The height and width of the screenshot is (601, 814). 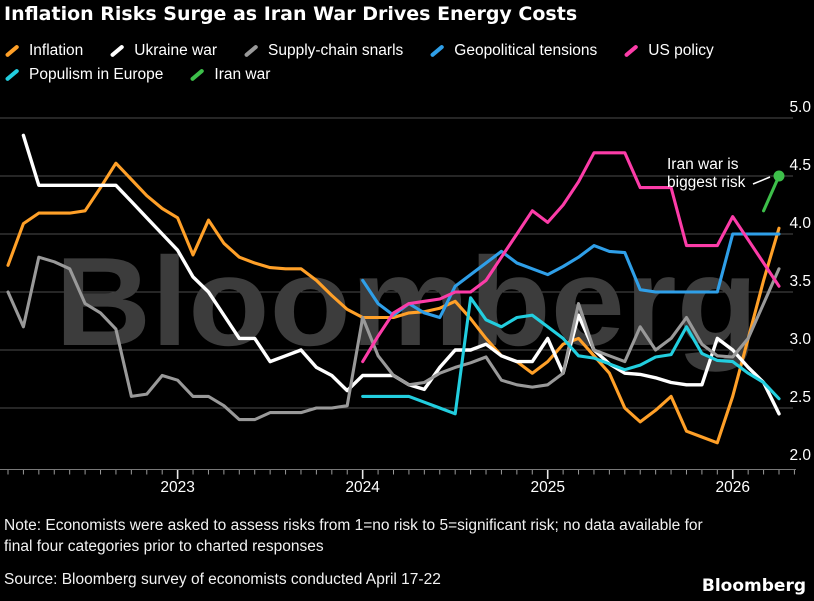 I want to click on x-tick-label: 2025, so click(x=547, y=487).